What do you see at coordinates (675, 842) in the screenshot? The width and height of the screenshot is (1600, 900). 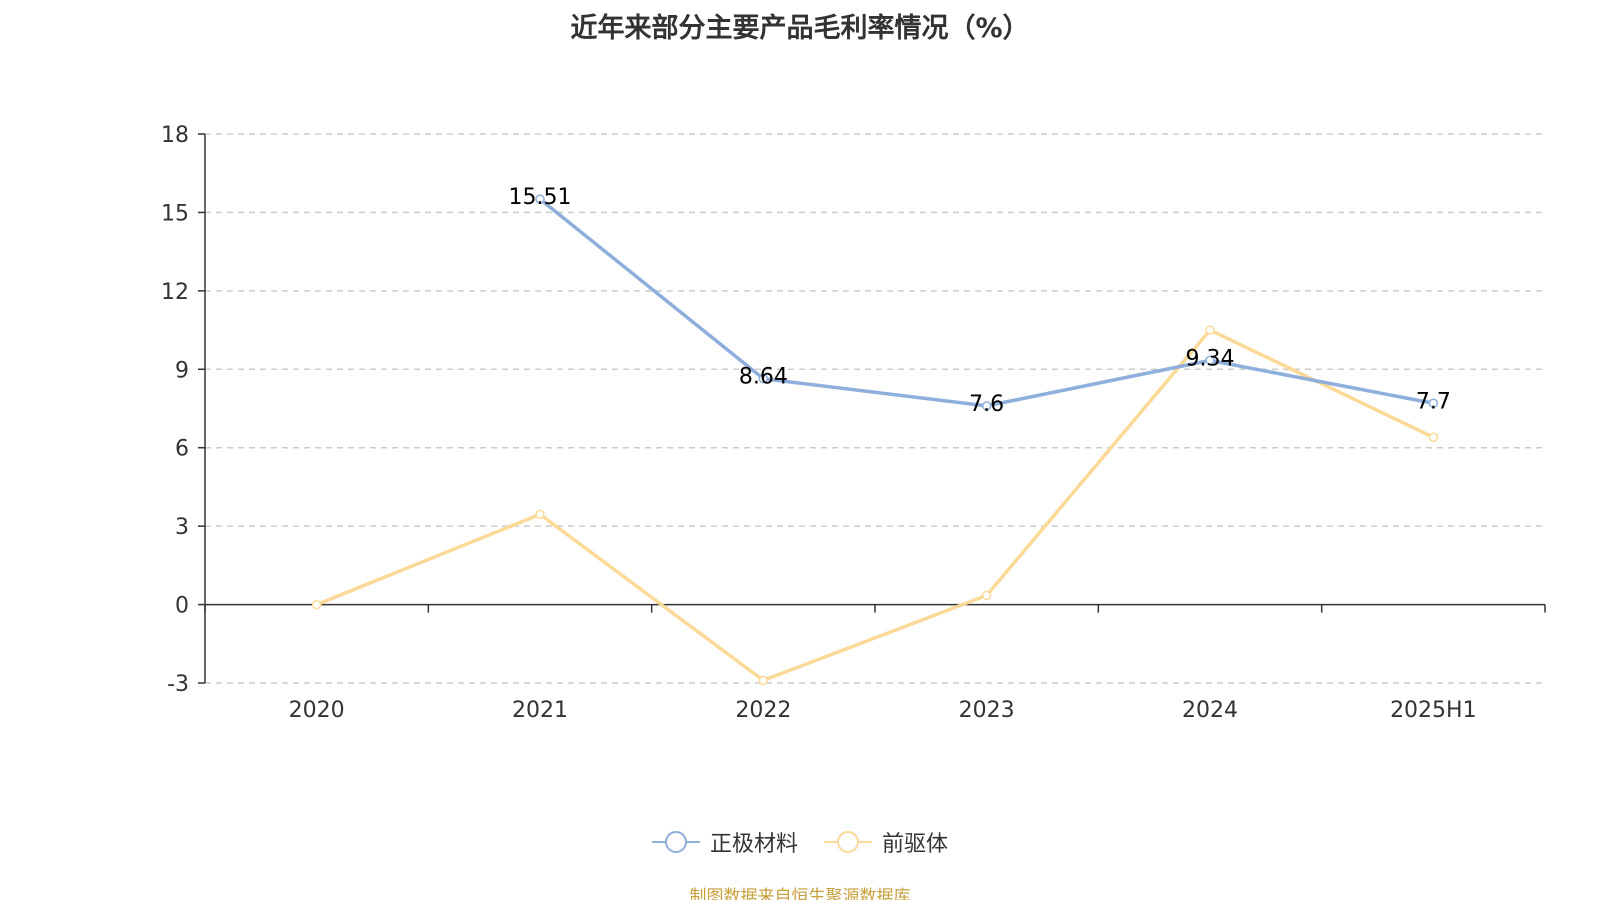 I see `legend-marker-cathode-icon` at bounding box center [675, 842].